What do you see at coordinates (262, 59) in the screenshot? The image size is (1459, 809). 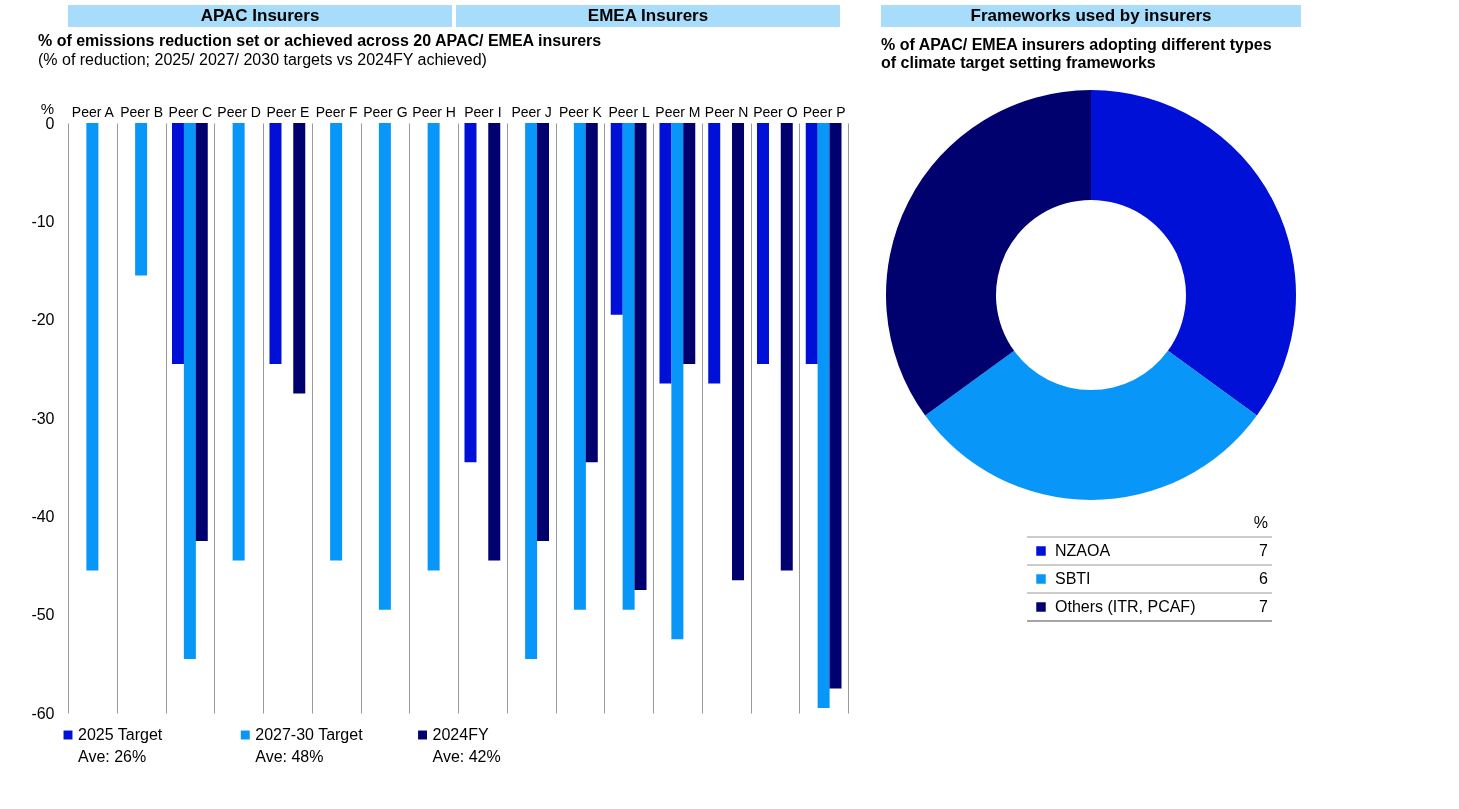 I see `chart-subtitle: (% of reduction; 2025/ 2027/ 2030 targets vs 2024FY achieved)` at bounding box center [262, 59].